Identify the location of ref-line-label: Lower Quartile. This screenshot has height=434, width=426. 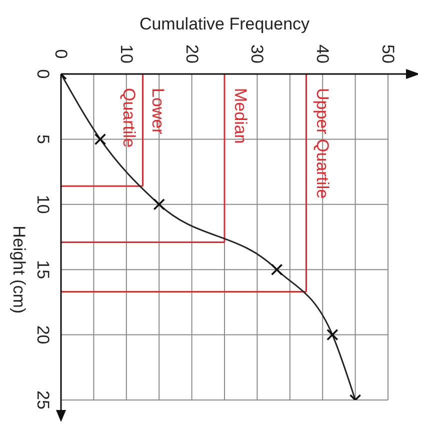
(143, 118).